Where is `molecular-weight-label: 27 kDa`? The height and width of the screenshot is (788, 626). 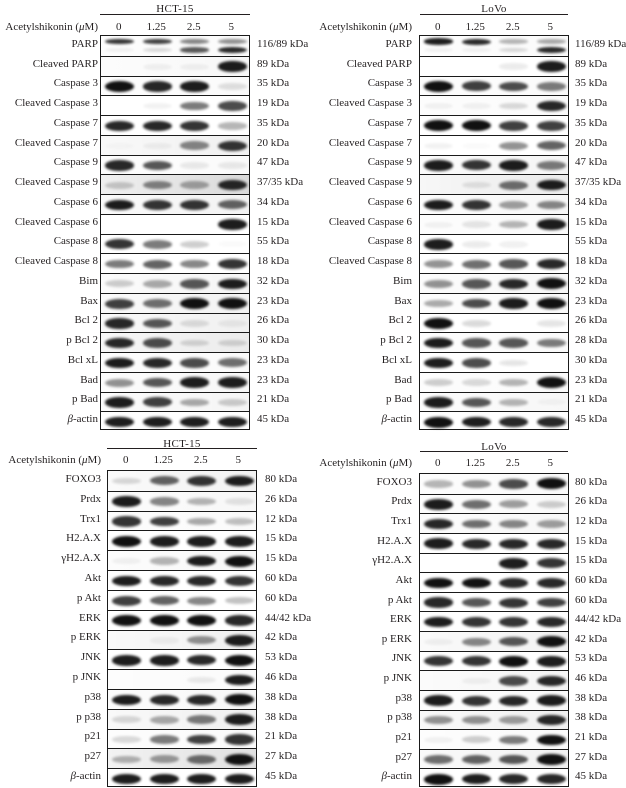 molecular-weight-label: 27 kDa is located at coordinates (281, 756).